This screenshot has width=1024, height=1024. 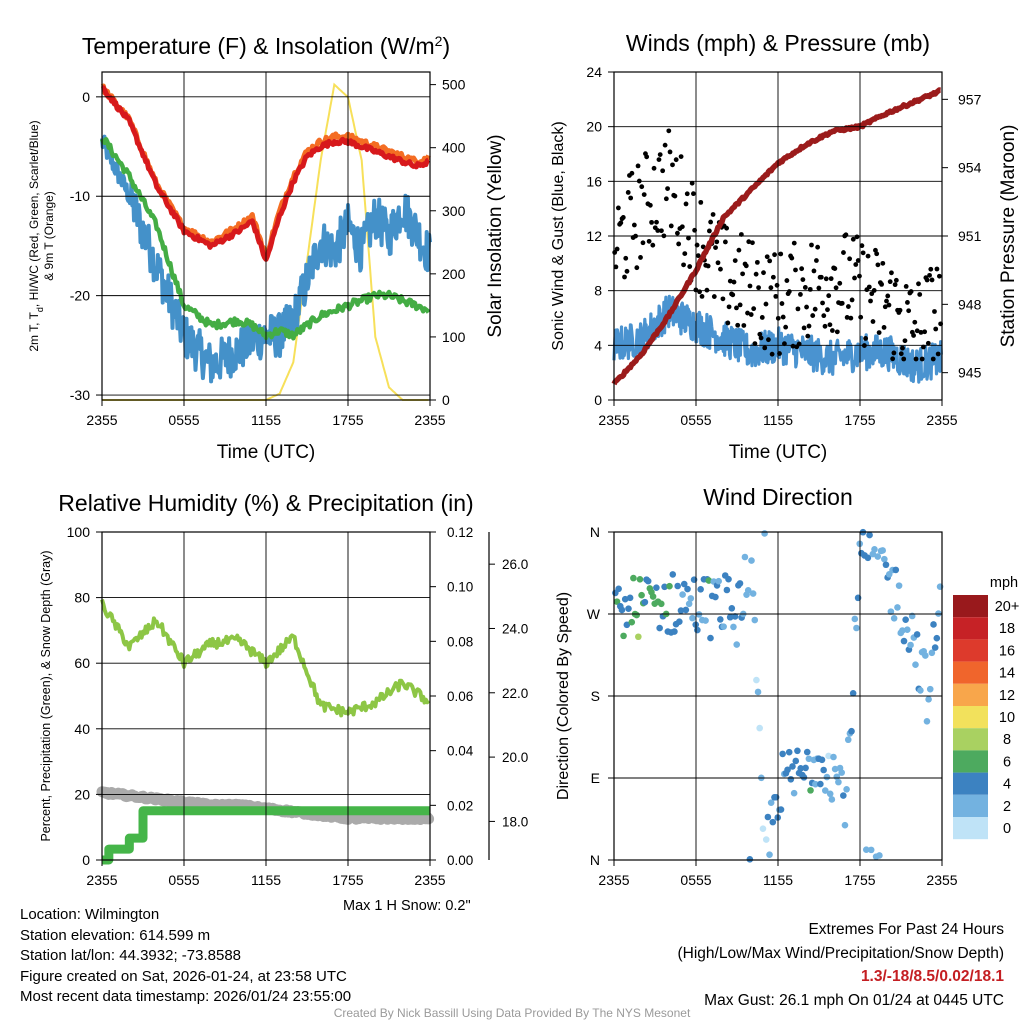 I want to click on snow-ytick-label: 24.0, so click(x=515, y=628).